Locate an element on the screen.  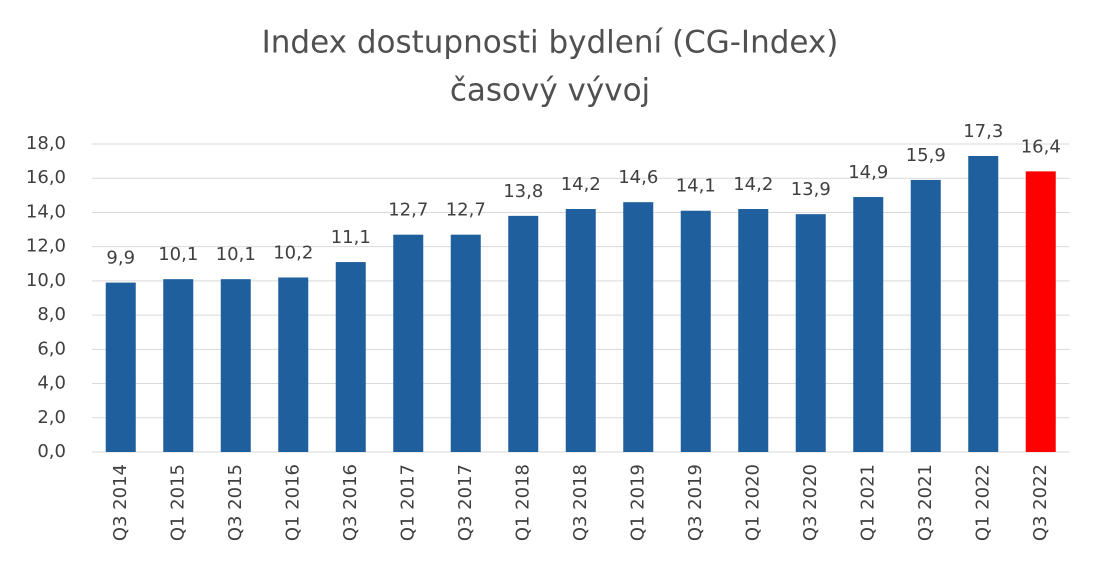
value-label: 13,8 is located at coordinates (523, 191).